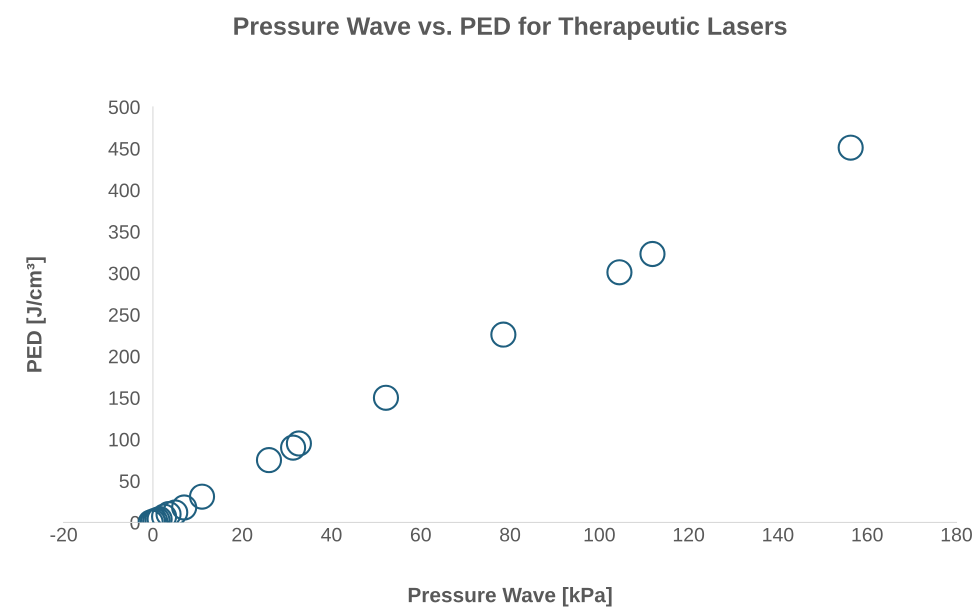 This screenshot has height=611, width=979. What do you see at coordinates (957, 535) in the screenshot?
I see `x-tick-label: 180` at bounding box center [957, 535].